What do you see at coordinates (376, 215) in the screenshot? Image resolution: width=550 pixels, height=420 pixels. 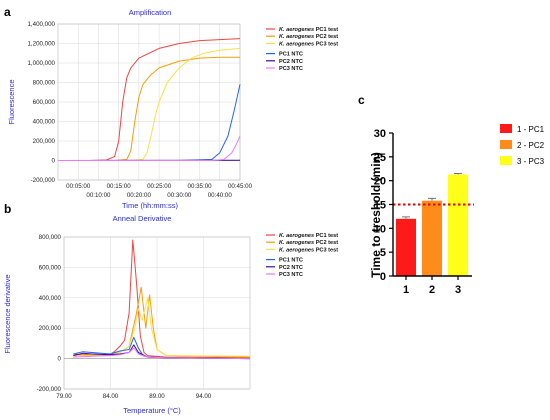 I see `chart-c-y-axis-label: Time to treshold (min)` at bounding box center [376, 215].